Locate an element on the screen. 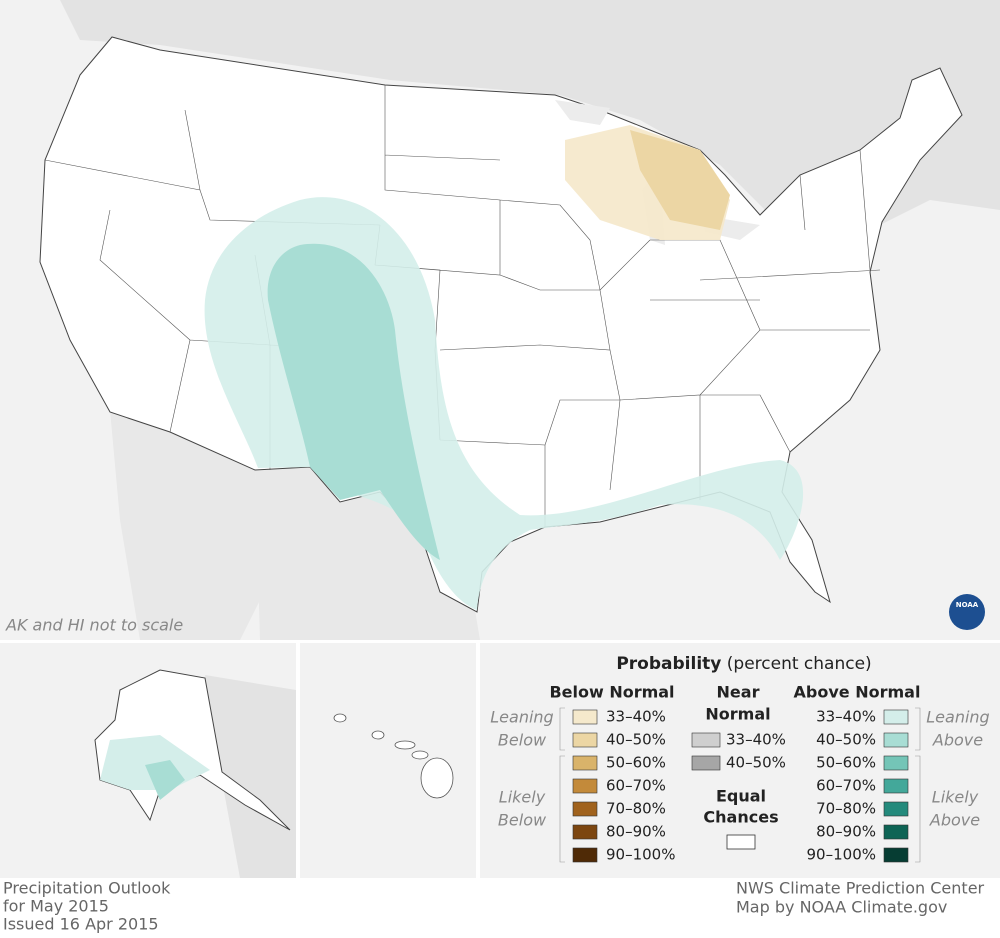 The height and width of the screenshot is (938, 1000). below-label: 60–70% is located at coordinates (636, 786).